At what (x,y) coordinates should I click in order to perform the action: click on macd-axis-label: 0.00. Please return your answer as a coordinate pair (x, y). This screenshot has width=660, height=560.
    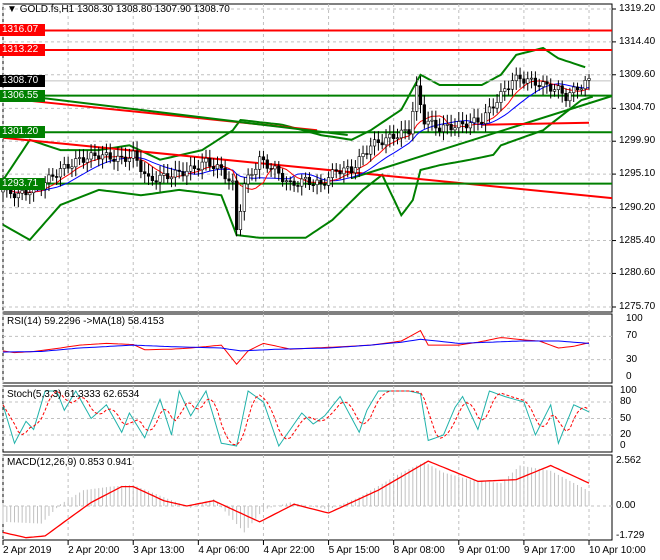
    Looking at the image, I should click on (626, 505).